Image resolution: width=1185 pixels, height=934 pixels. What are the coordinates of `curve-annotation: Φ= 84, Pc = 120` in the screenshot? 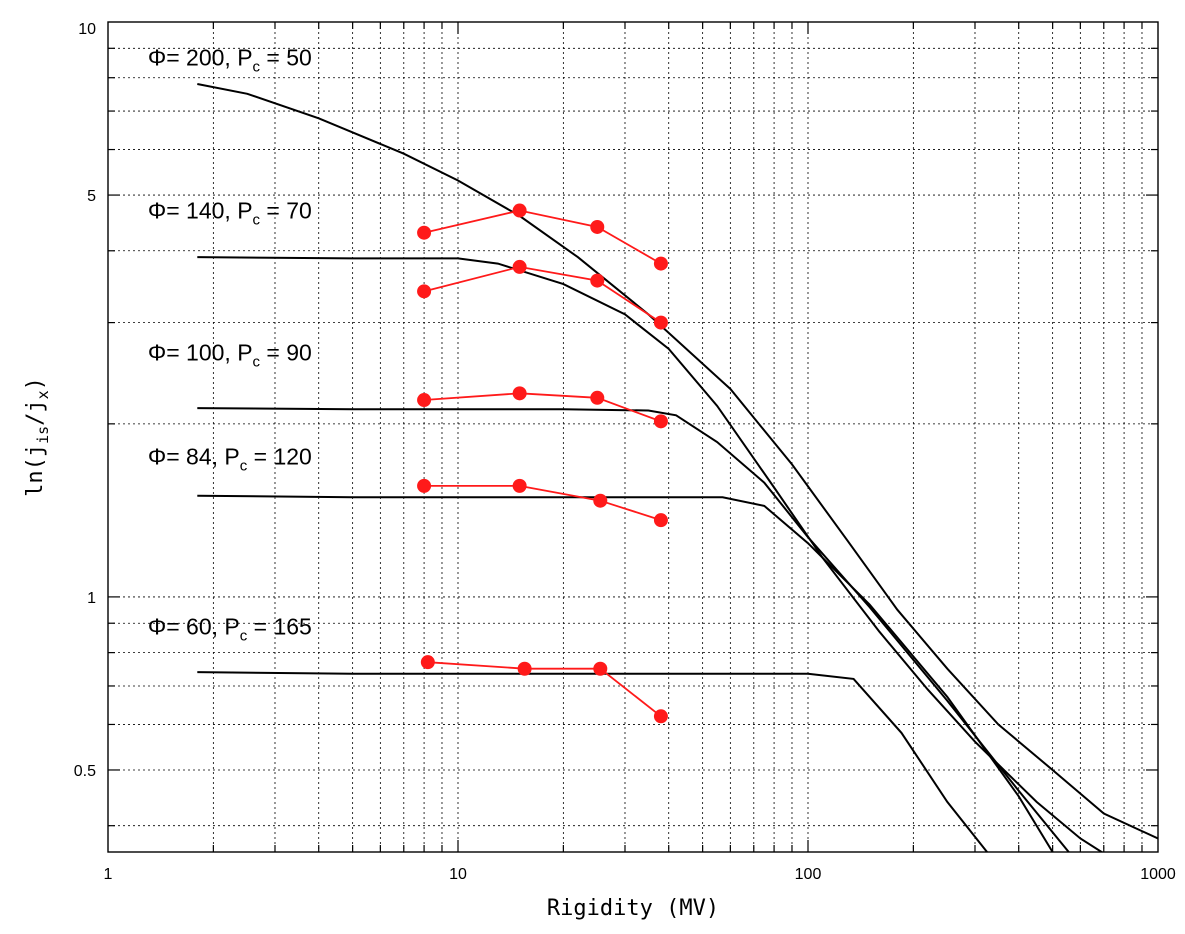 It's located at (230, 458).